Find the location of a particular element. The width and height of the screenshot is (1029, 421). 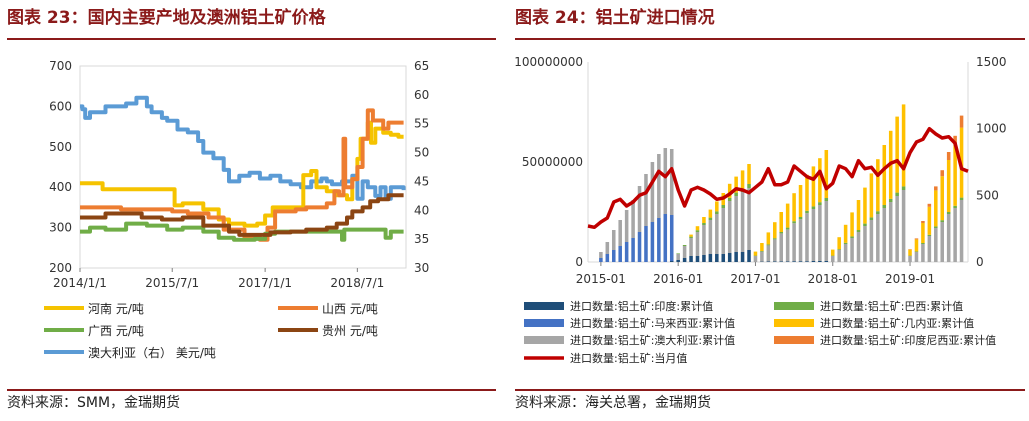

x-tick-label: 2014/1/1 is located at coordinates (80, 283).